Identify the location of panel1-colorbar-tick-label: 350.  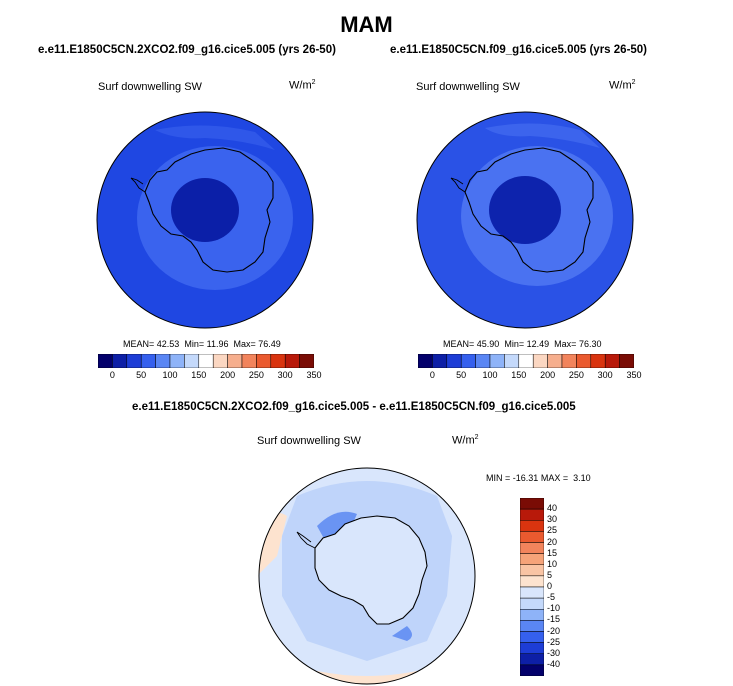
(314, 375).